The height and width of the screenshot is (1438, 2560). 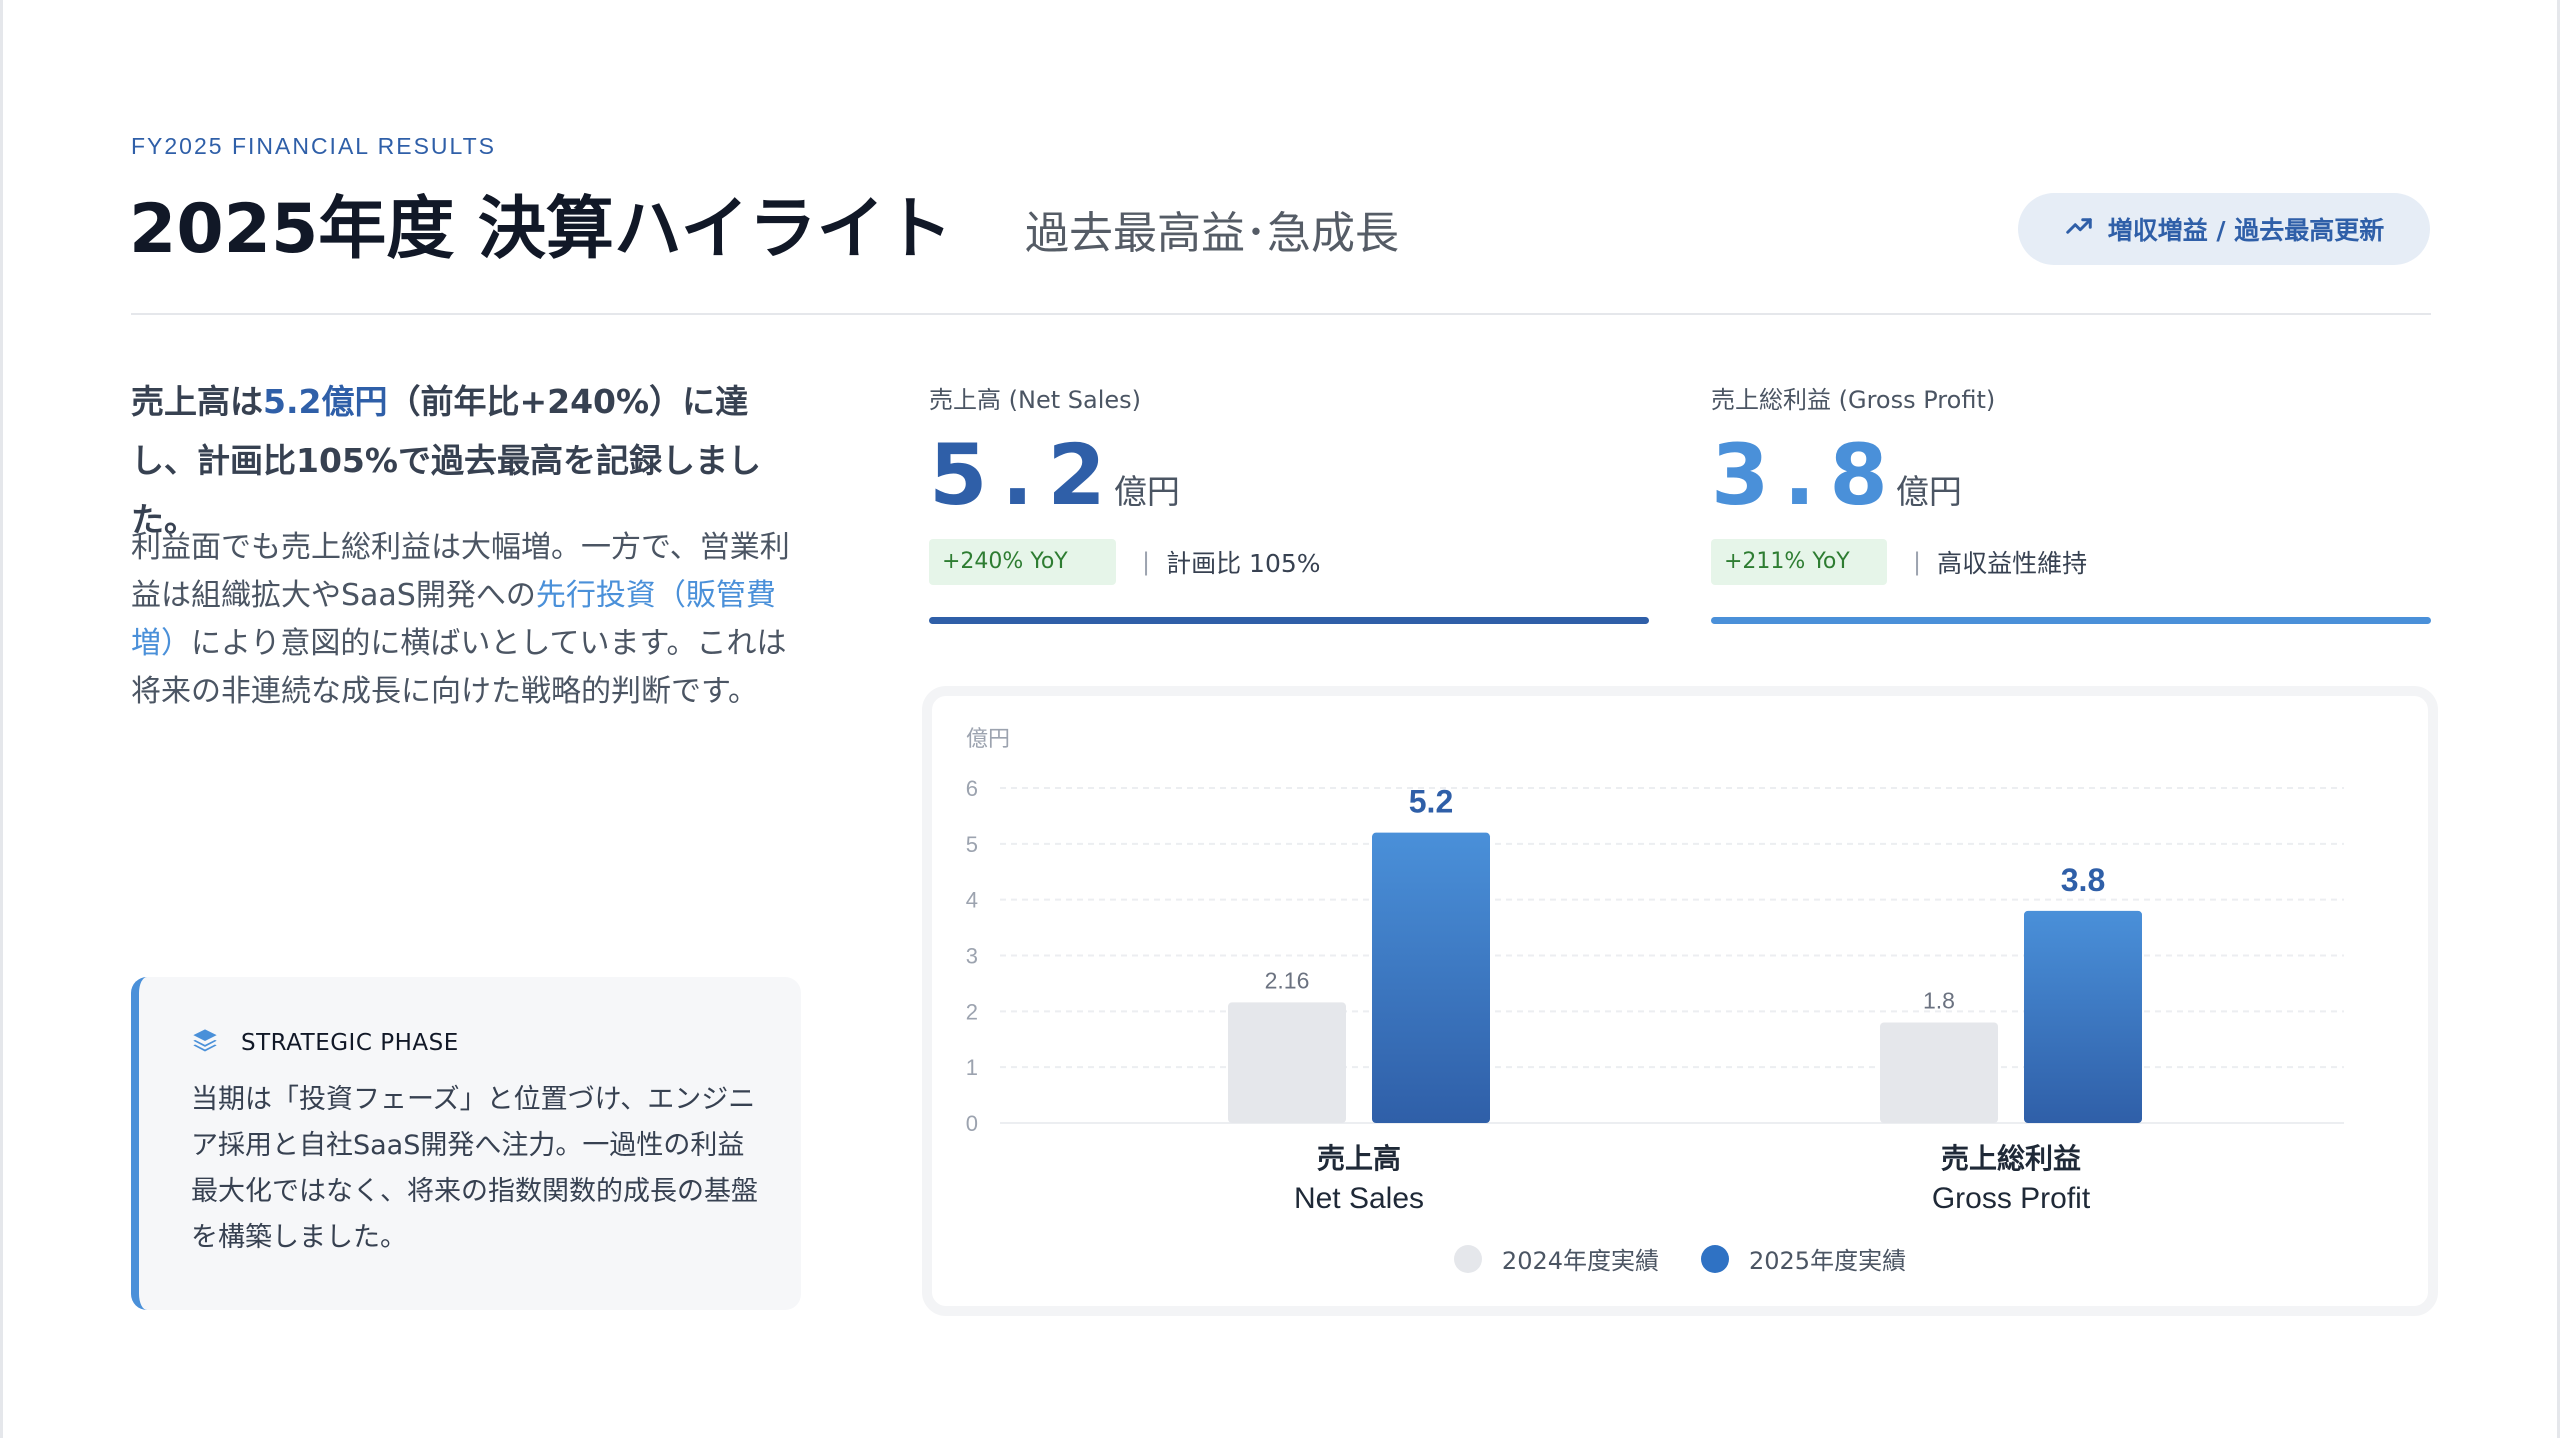 I want to click on trending-up-icon, so click(x=2079, y=229).